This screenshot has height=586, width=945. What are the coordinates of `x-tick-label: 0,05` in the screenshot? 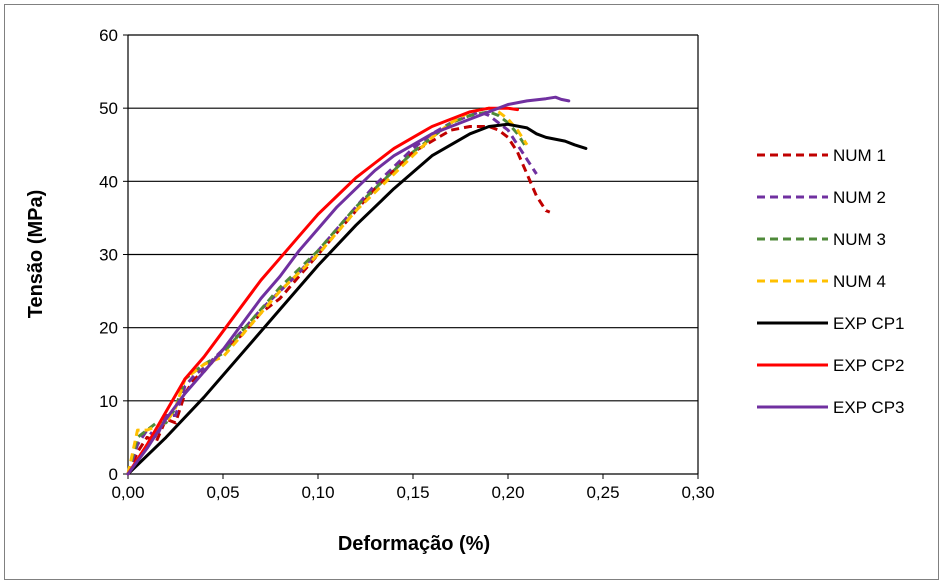 It's located at (222, 492).